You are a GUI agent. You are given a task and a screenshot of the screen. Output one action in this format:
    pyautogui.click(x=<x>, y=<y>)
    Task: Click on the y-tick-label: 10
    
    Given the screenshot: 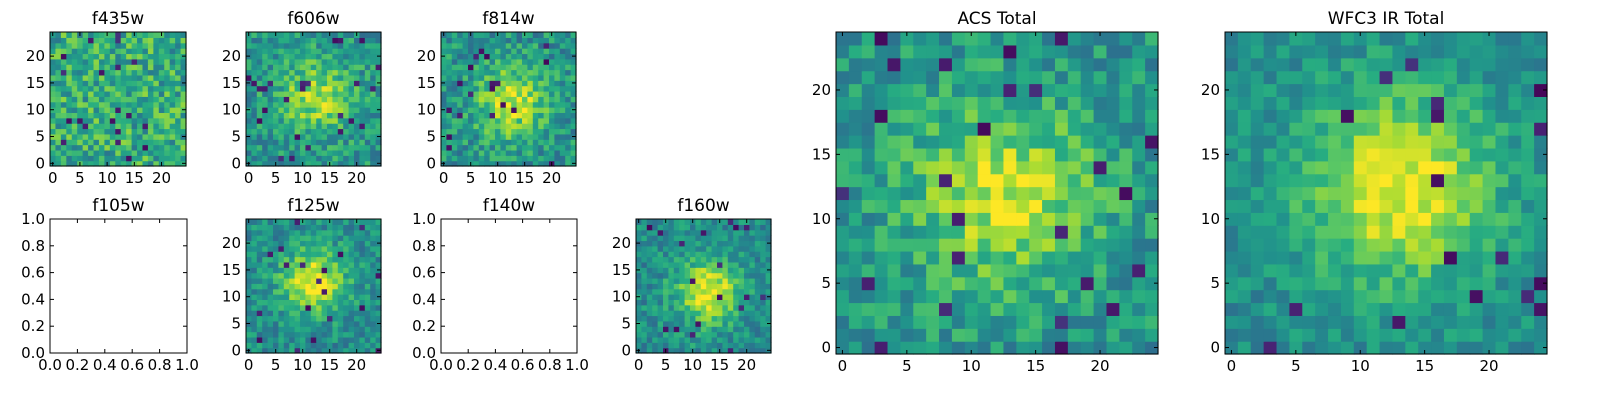 What is the action you would take?
    pyautogui.click(x=231, y=110)
    